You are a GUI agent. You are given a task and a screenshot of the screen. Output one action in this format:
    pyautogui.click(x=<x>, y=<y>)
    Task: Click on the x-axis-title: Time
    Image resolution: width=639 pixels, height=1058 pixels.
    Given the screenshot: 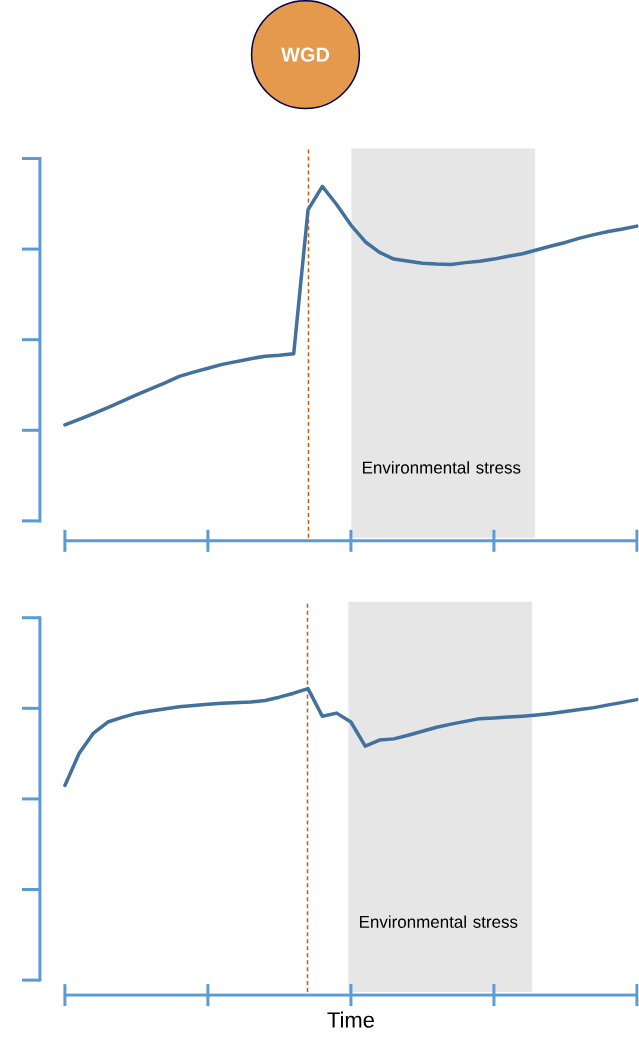 What is the action you would take?
    pyautogui.click(x=351, y=1019)
    